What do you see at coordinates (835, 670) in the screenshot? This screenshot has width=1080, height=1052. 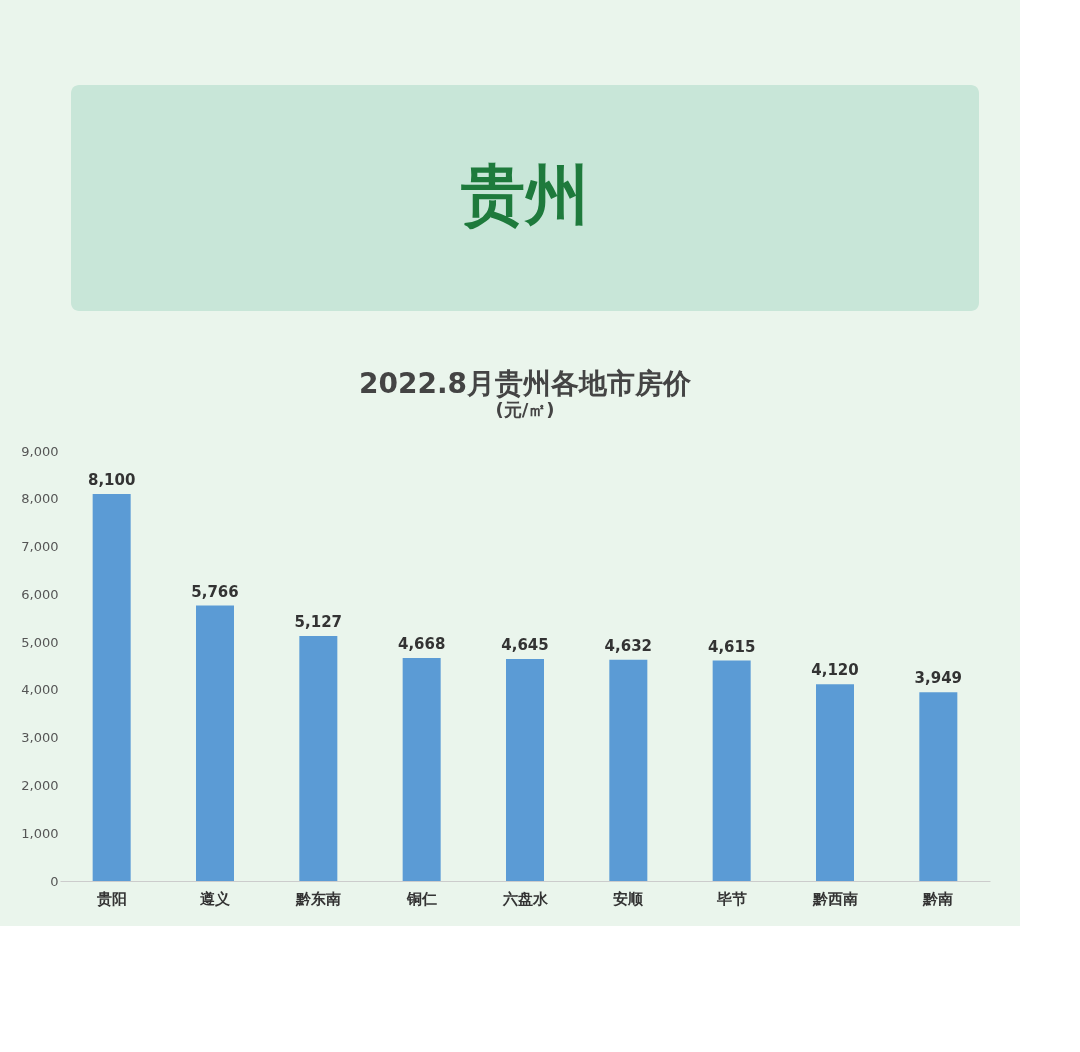 I see `data-label: 4,120` at bounding box center [835, 670].